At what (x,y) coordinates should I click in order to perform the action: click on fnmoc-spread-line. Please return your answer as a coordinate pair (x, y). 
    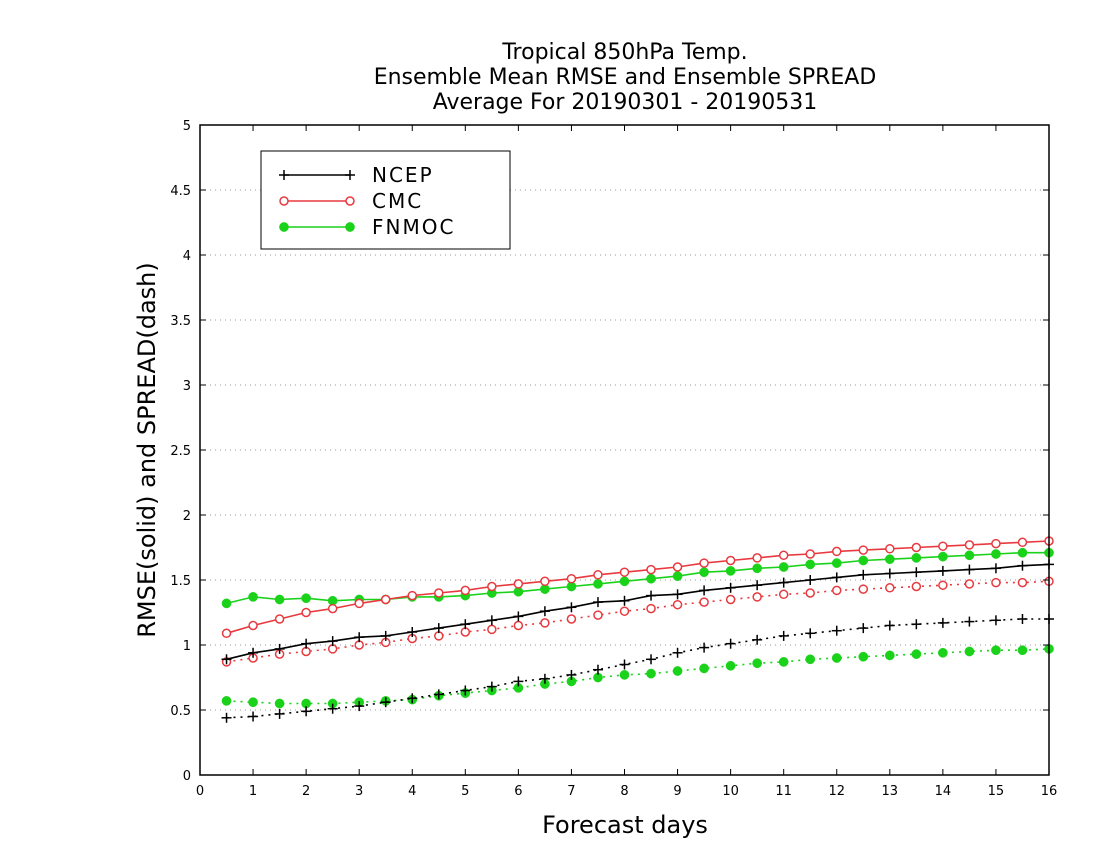
    Looking at the image, I should click on (638, 676).